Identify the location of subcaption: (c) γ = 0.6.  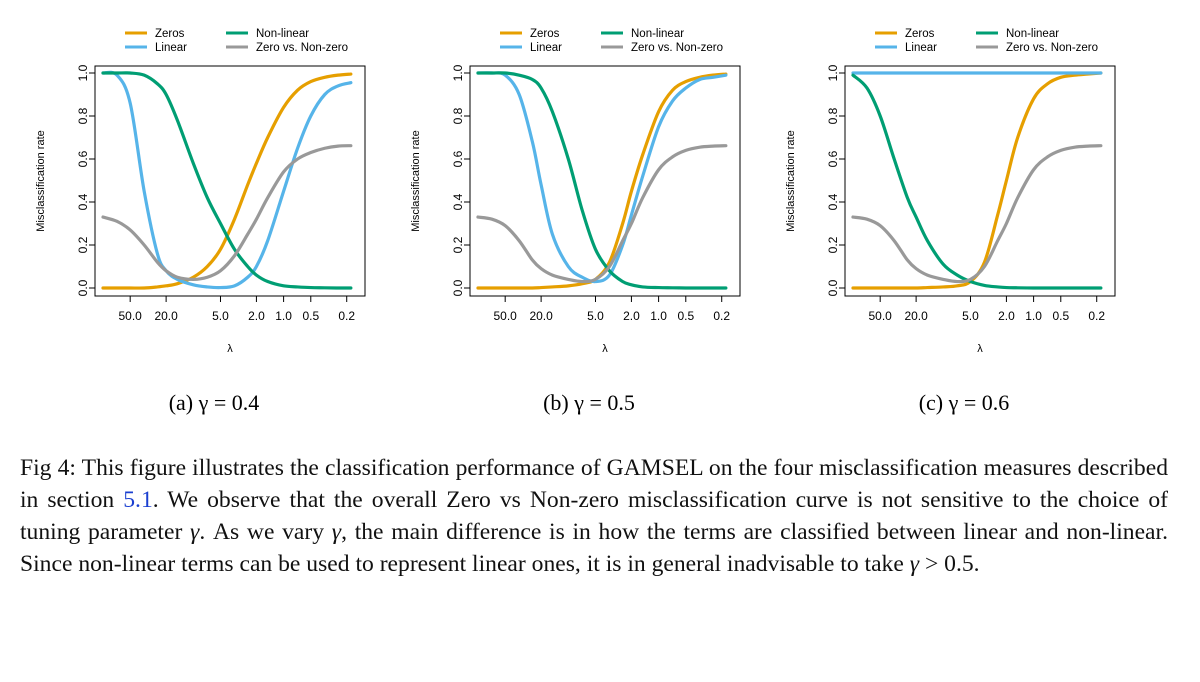
(964, 402).